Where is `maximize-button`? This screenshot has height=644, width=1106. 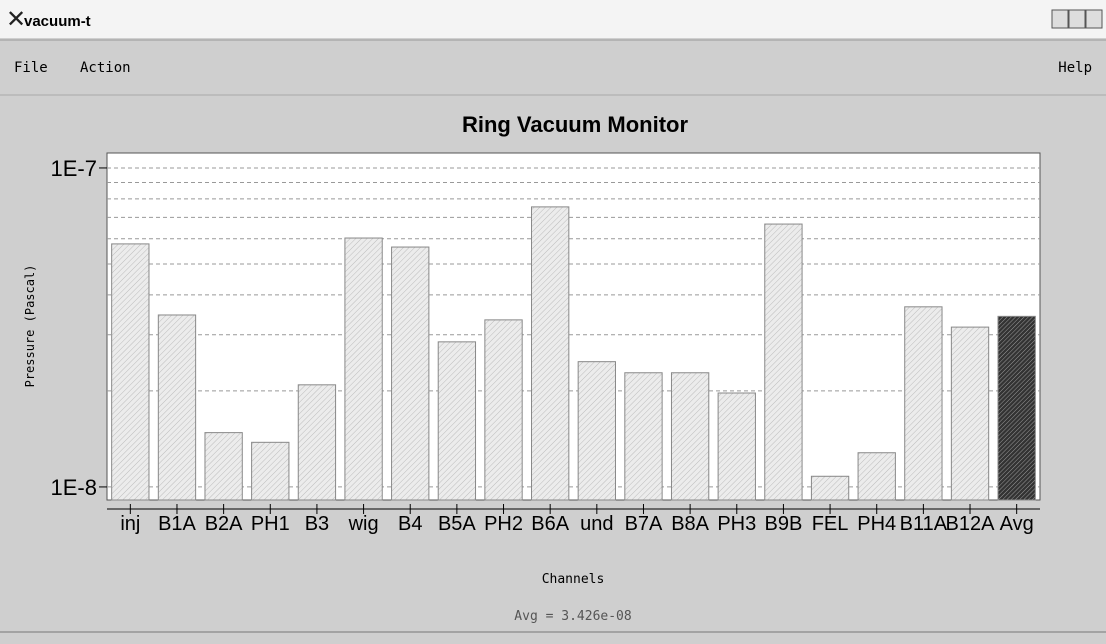
maximize-button is located at coordinates (1077, 19).